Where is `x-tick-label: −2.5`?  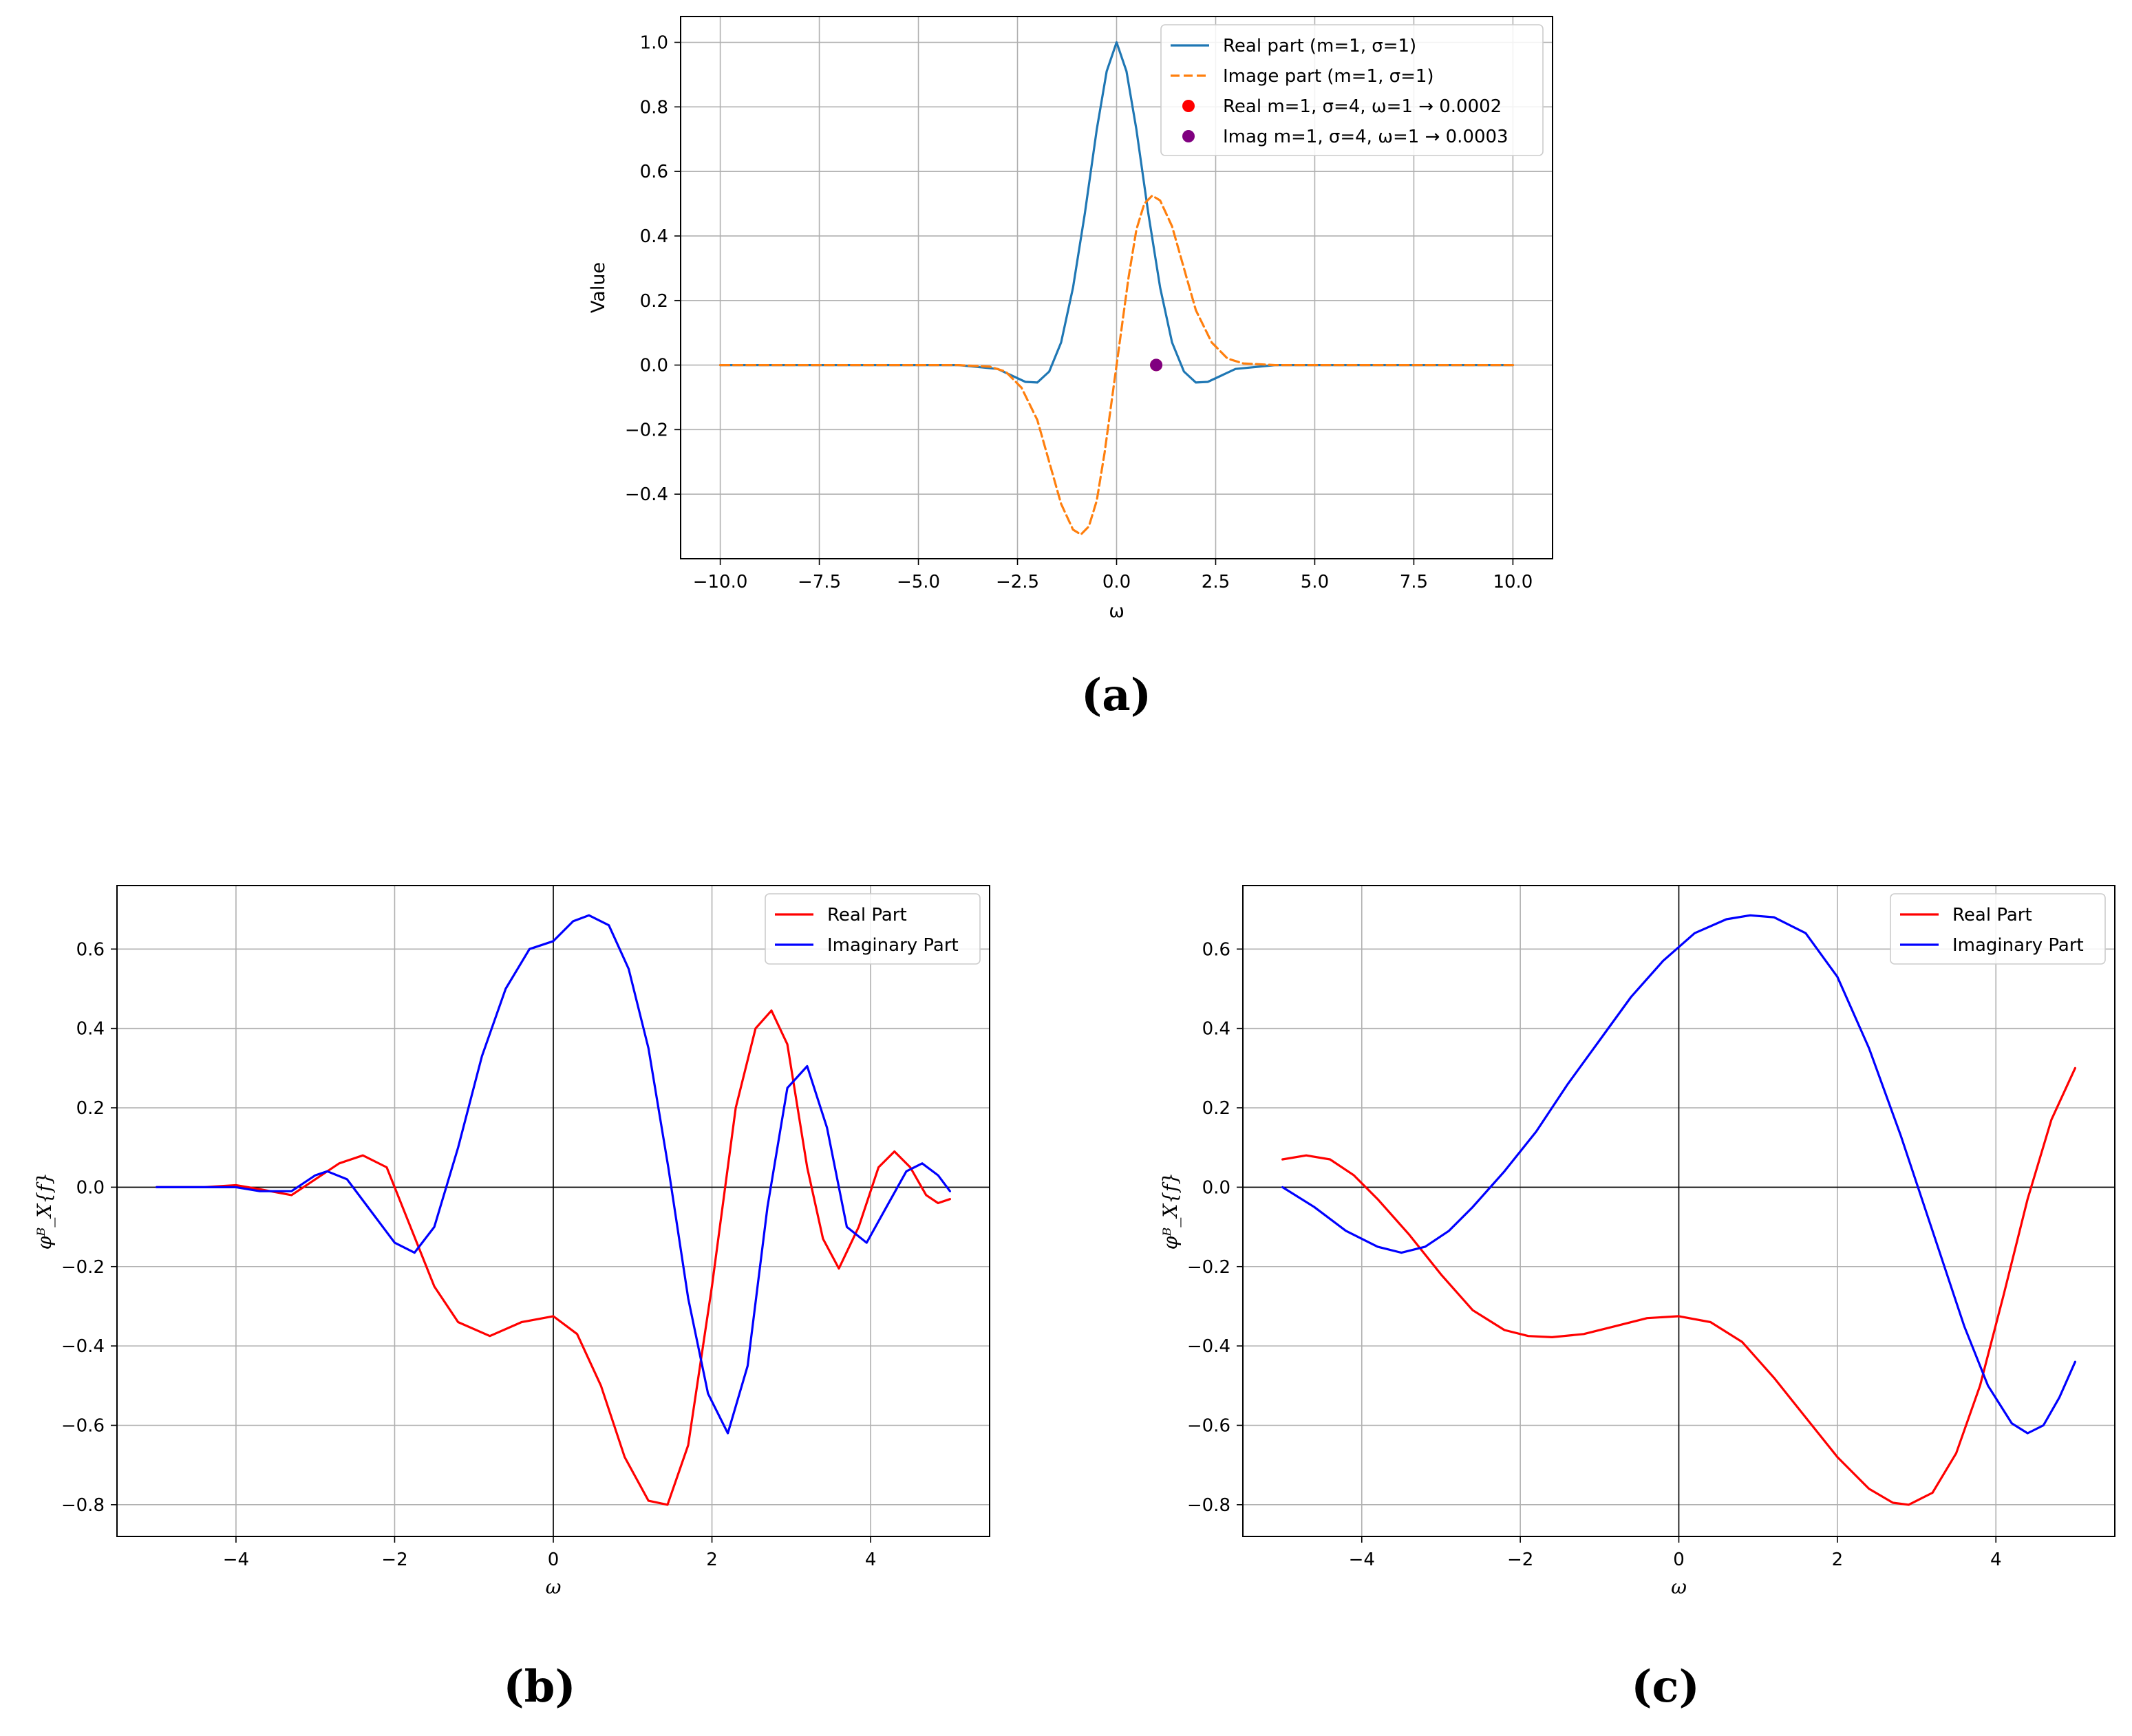 x-tick-label: −2.5 is located at coordinates (1017, 582).